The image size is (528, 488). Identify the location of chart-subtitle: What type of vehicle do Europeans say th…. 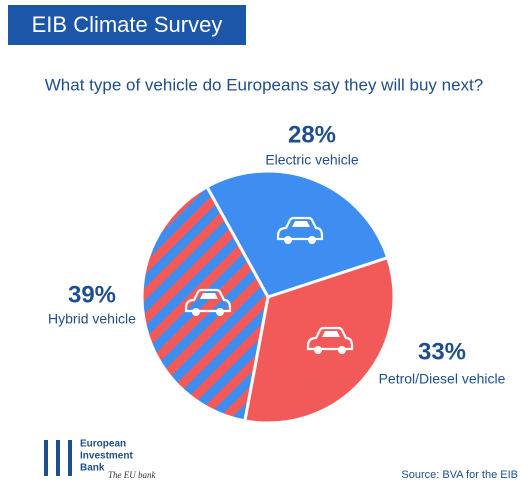
(264, 84).